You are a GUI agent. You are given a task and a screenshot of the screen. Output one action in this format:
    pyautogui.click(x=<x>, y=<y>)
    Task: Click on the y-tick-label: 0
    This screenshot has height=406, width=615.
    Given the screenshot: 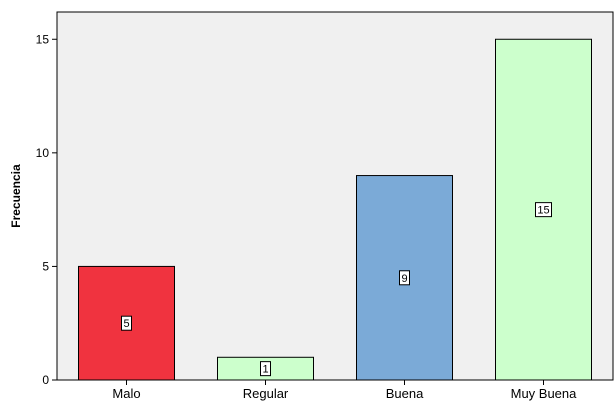 What is the action you would take?
    pyautogui.click(x=45, y=380)
    